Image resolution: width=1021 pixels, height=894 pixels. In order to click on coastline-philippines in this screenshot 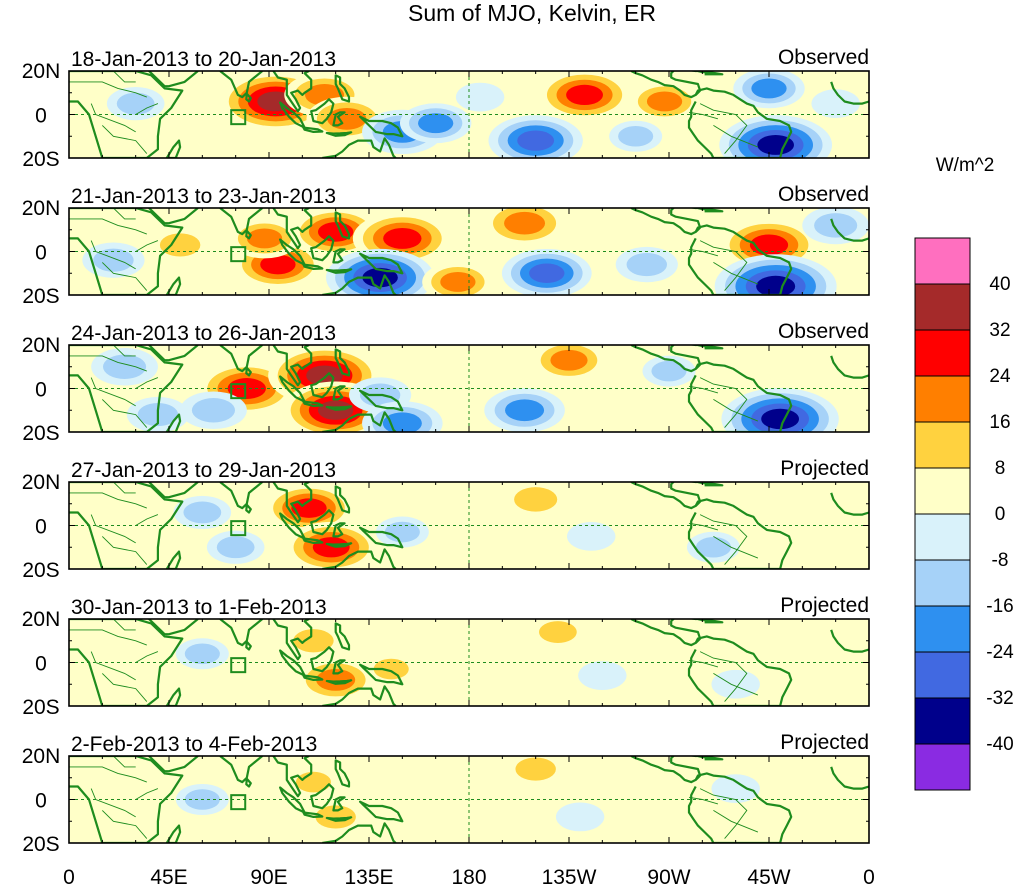, I will do `click(342, 499)`.